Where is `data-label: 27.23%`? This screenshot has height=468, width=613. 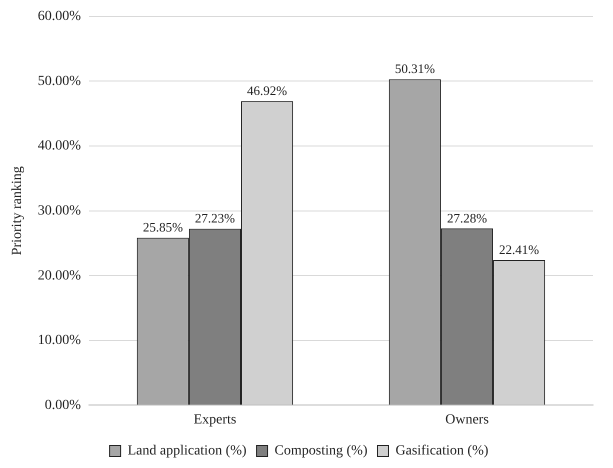 data-label: 27.23% is located at coordinates (215, 218).